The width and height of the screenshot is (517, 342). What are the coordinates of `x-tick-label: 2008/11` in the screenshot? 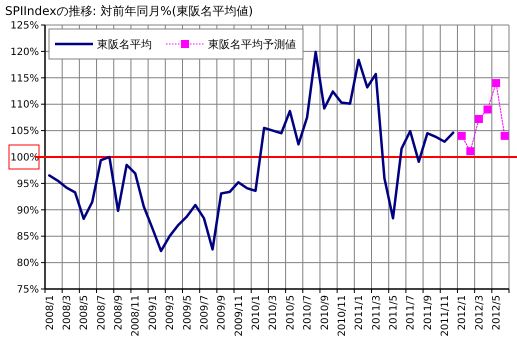 It's located at (136, 316).